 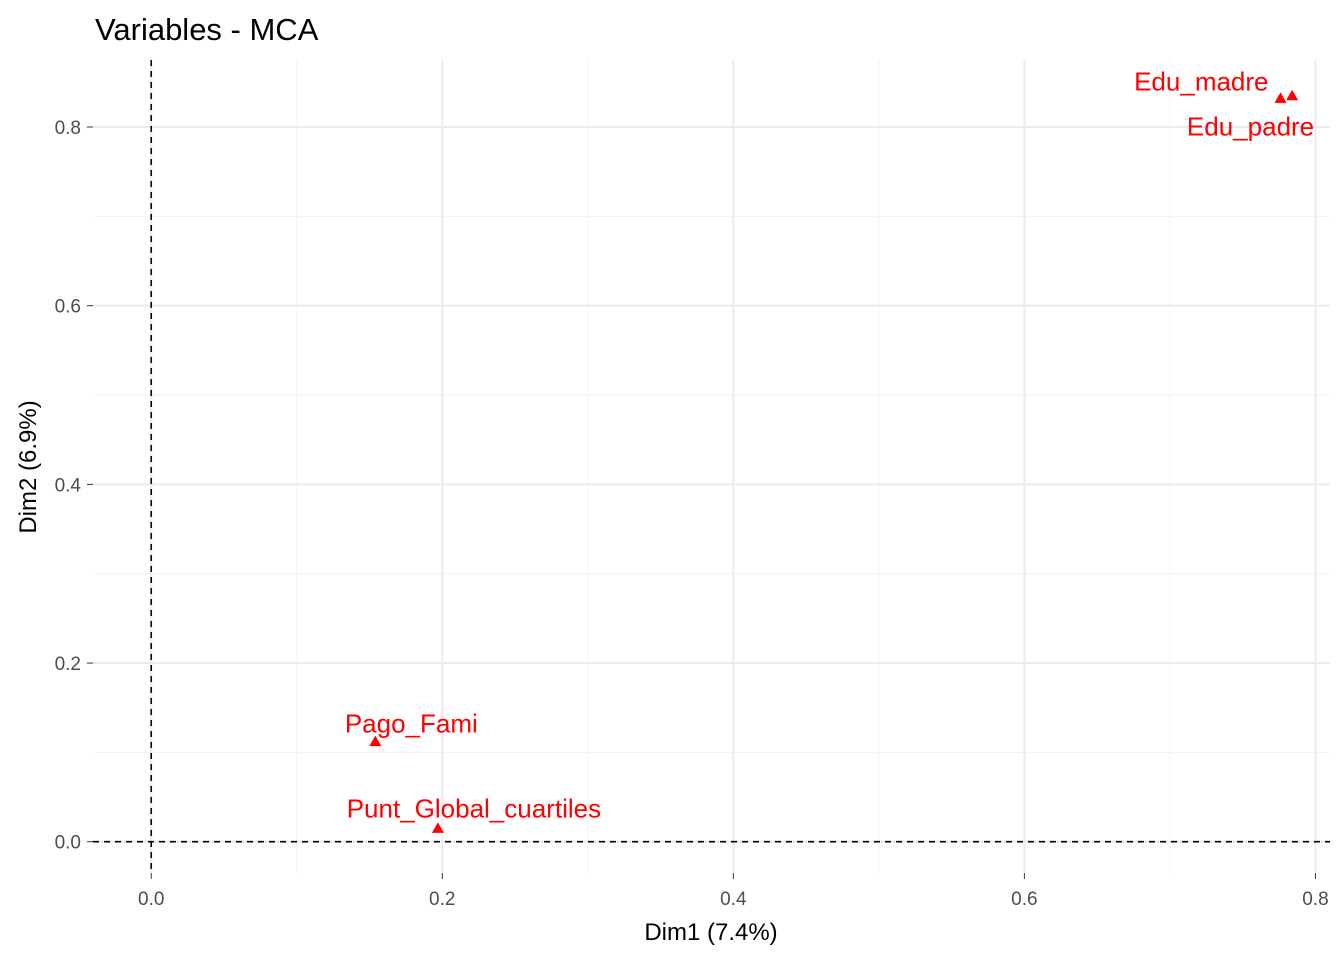 I want to click on y-tick-label: 0.0, so click(x=68, y=843).